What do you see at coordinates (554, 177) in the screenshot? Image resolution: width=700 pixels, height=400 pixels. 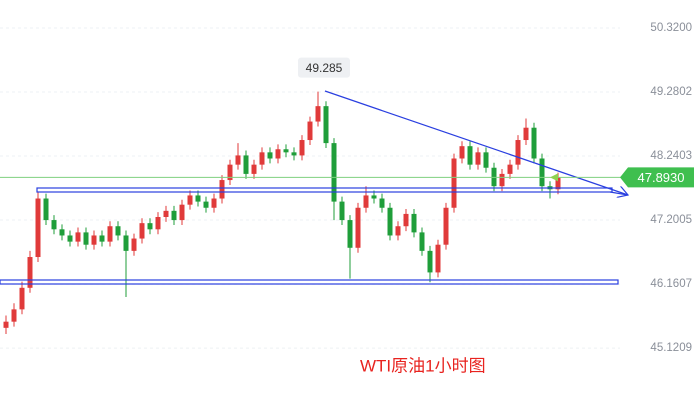 I see `last-price-marker` at bounding box center [554, 177].